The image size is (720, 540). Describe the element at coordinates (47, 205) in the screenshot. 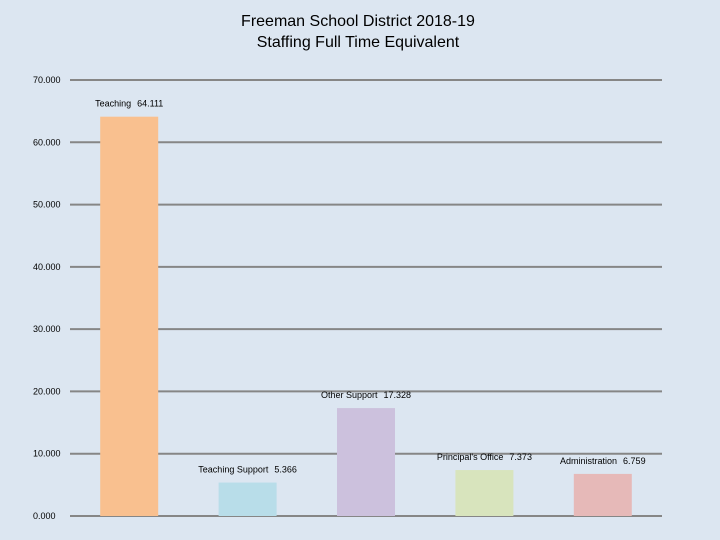

I see `y-tick-label: 50.000` at that location.